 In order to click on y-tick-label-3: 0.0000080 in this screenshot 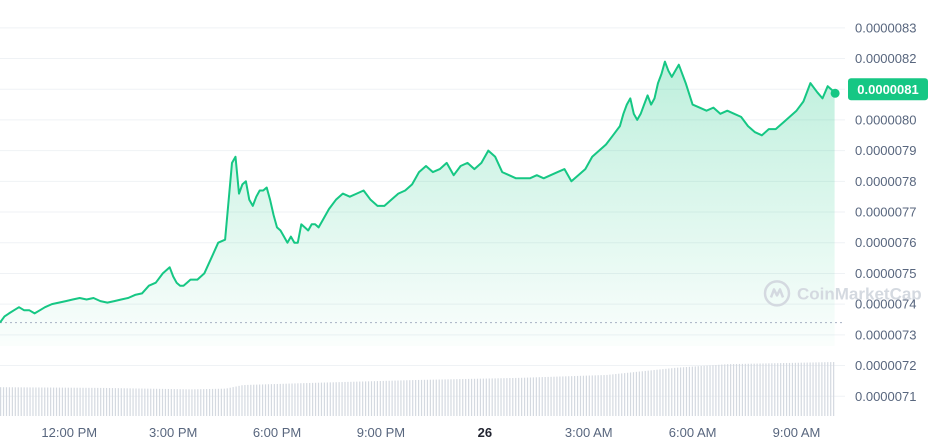, I will do `click(885, 119)`.